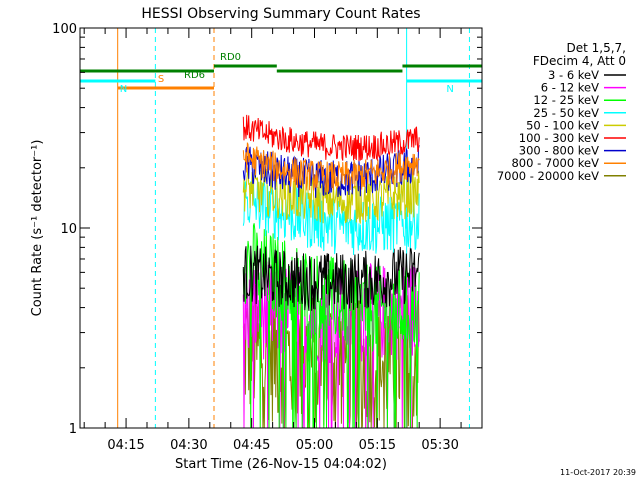 This screenshot has width=640, height=480. What do you see at coordinates (570, 88) in the screenshot?
I see `legend-label-1: 6 - 12 keV` at bounding box center [570, 88].